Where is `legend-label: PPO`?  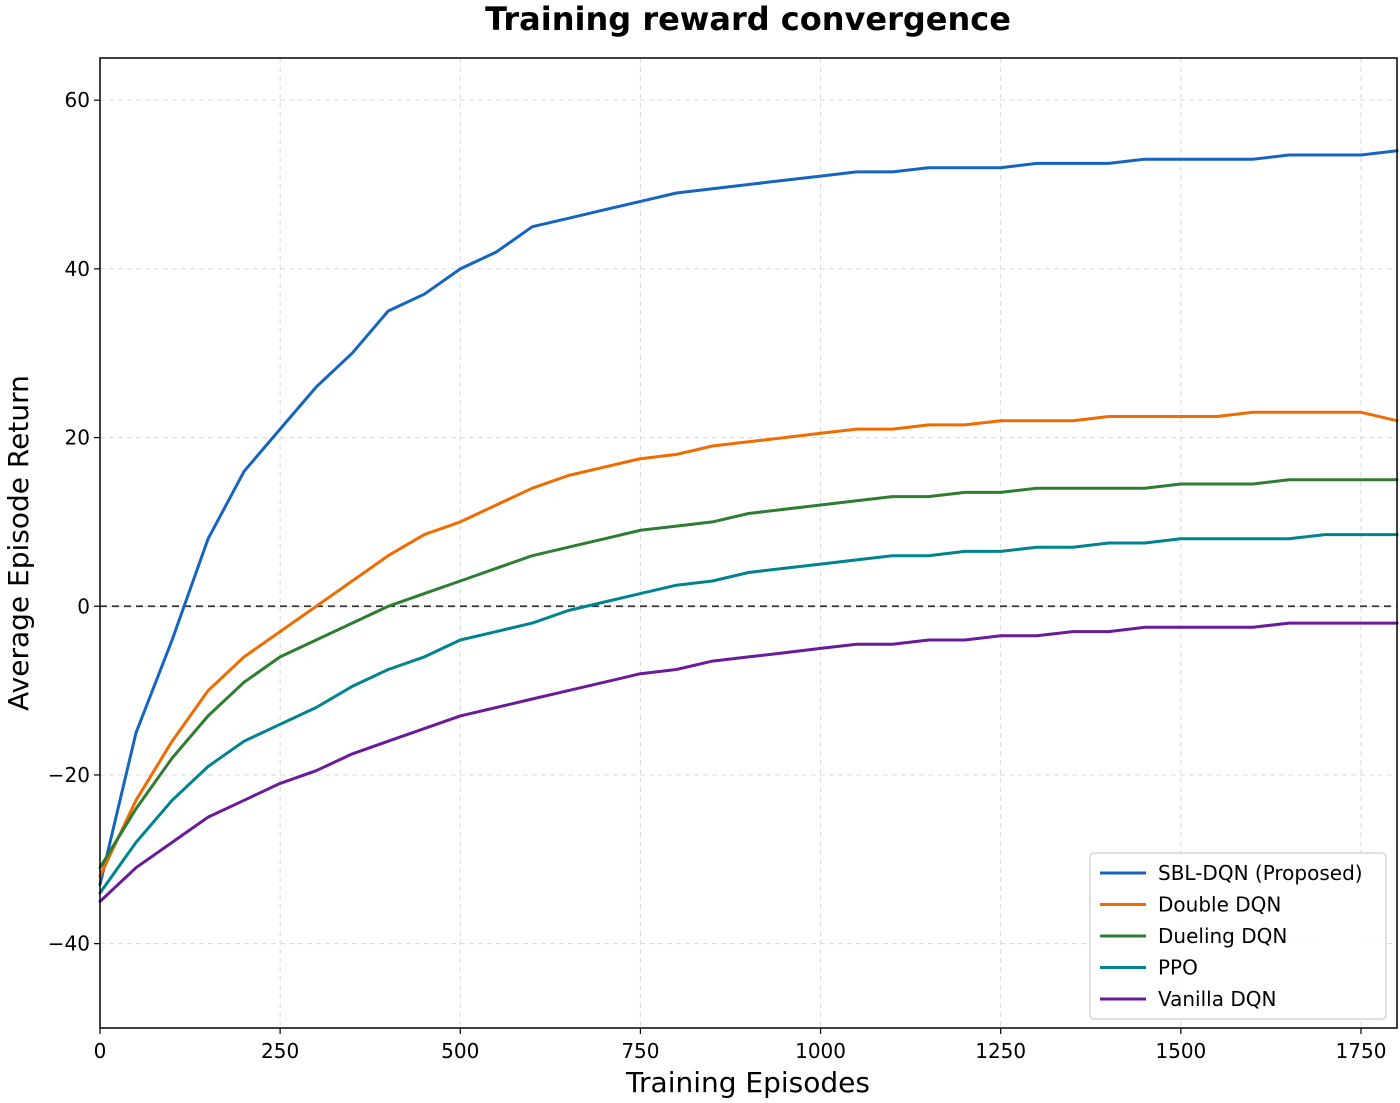
legend-label: PPO is located at coordinates (1178, 968).